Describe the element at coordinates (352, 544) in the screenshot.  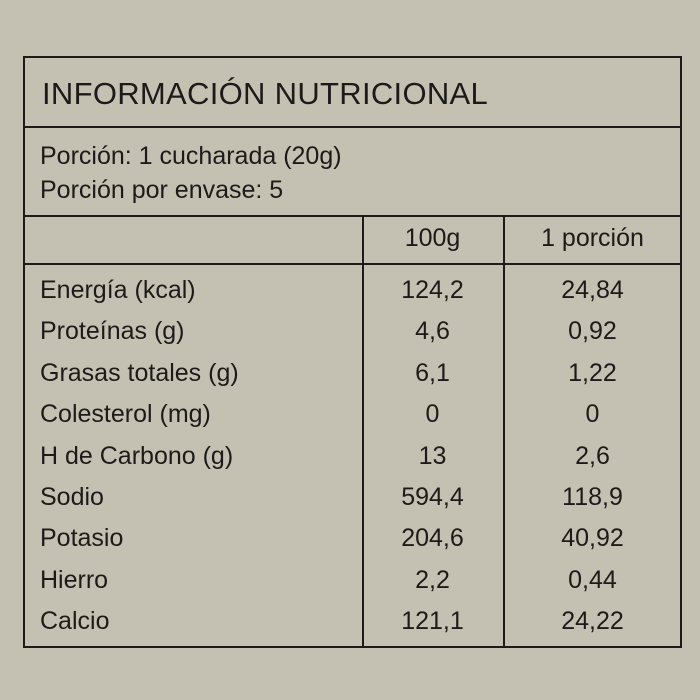
I see `table-row: Potasio 204,6 40,92` at that location.